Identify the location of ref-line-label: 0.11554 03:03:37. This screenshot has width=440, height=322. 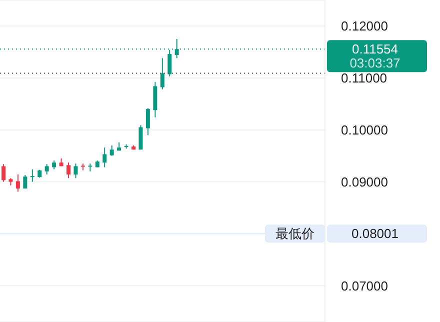
(375, 56).